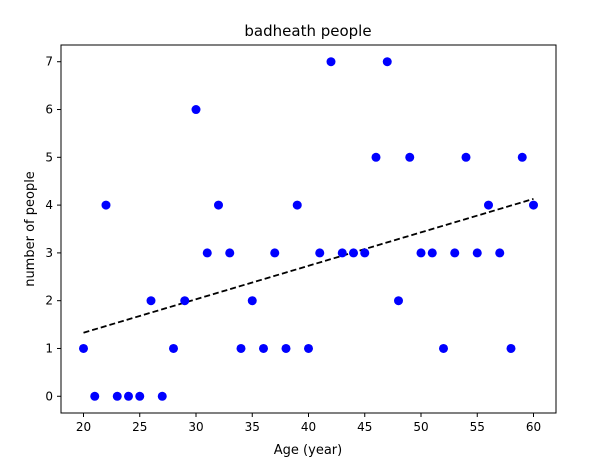 Image resolution: width=604 pixels, height=465 pixels. What do you see at coordinates (477, 427) in the screenshot?
I see `x-tick-label: 55` at bounding box center [477, 427].